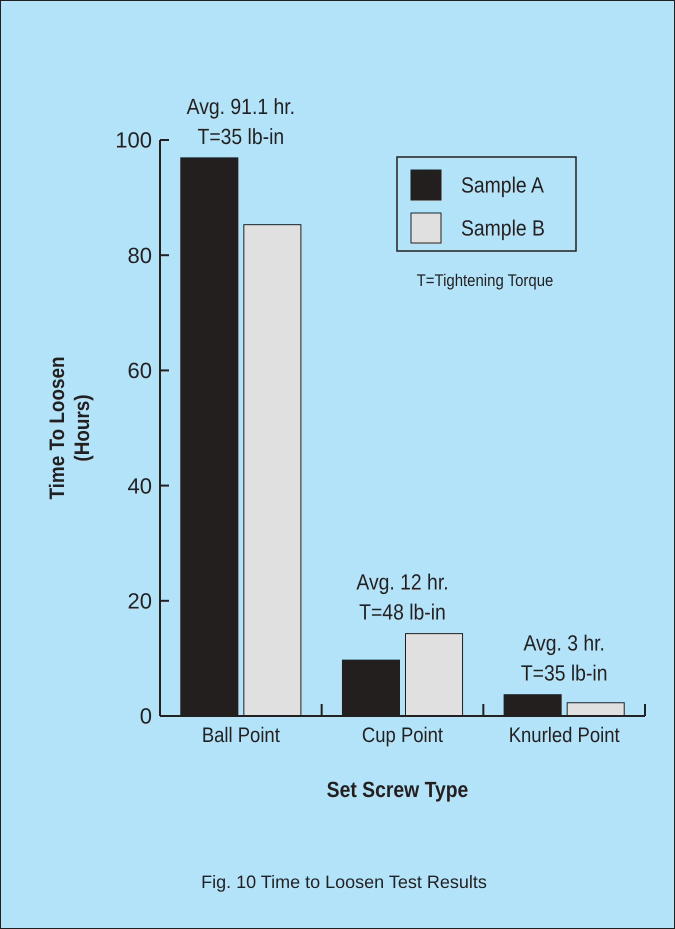 The width and height of the screenshot is (675, 929). I want to click on y-tick-label: 20, so click(140, 601).